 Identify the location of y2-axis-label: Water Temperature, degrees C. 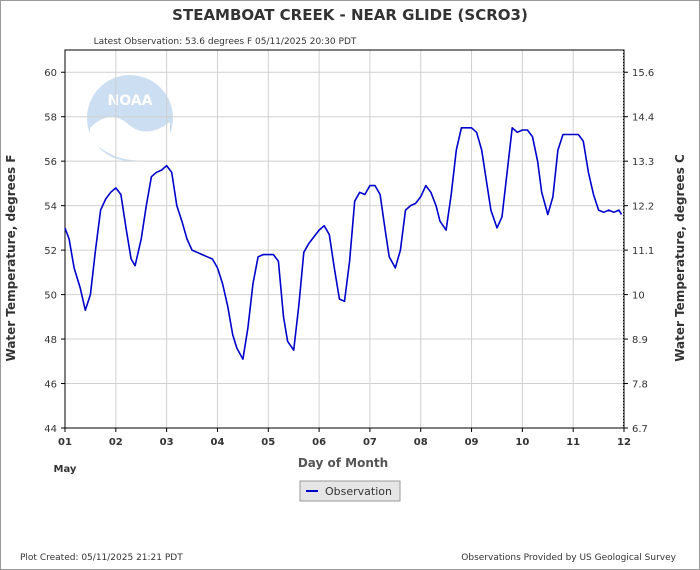
(680, 258).